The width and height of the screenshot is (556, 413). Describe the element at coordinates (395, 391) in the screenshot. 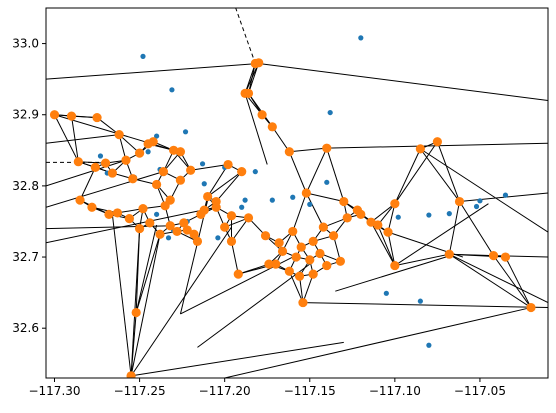

I see `x-tick-label: −117.10` at that location.